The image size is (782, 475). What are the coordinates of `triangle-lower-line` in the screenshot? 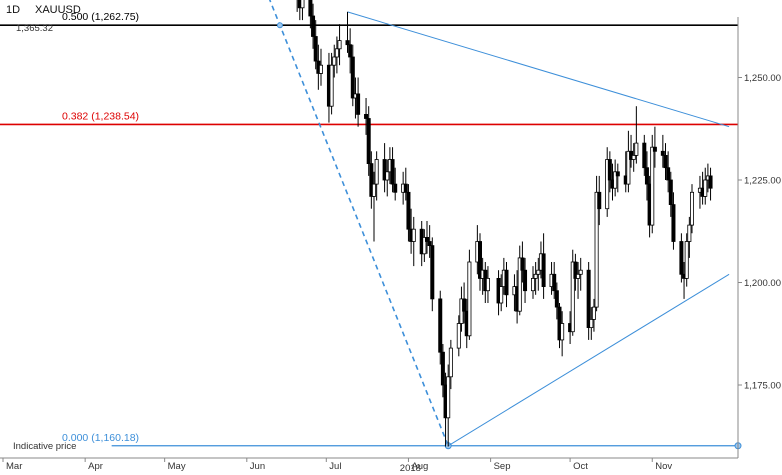 It's located at (588, 360).